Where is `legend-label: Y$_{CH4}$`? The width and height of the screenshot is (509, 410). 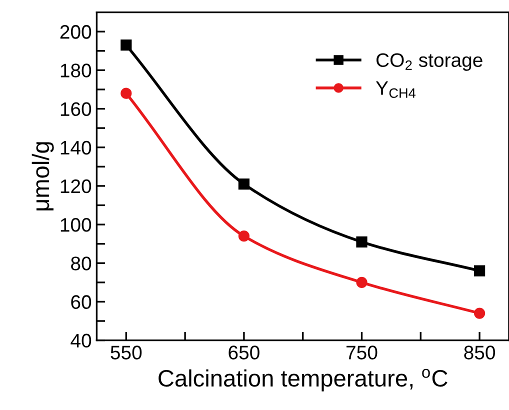 legend-label: Y$_{CH4}$ is located at coordinates (396, 89).